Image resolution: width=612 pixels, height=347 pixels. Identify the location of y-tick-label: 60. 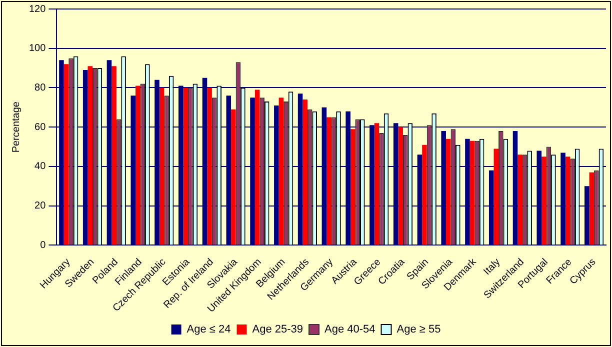
(40, 127).